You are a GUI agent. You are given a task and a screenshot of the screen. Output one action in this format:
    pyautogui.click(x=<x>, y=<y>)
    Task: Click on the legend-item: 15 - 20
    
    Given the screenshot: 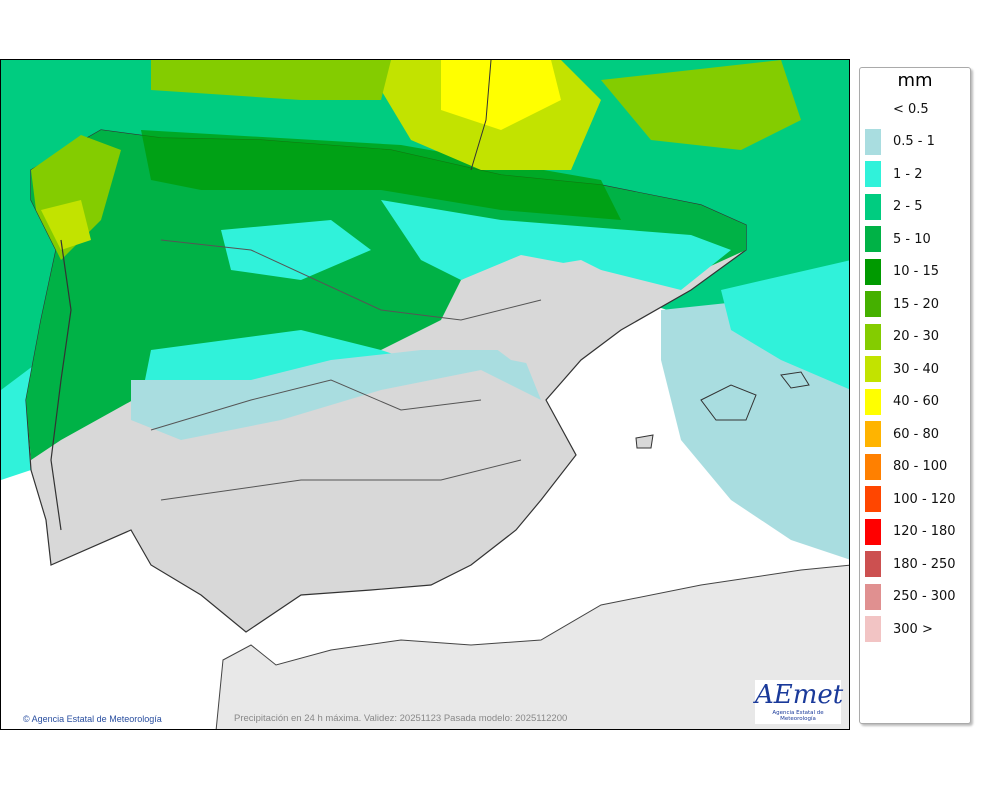 What is the action you would take?
    pyautogui.click(x=899, y=304)
    